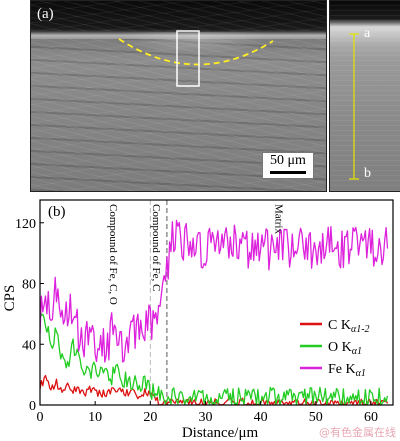  Describe the element at coordinates (367, 173) in the screenshot. I see `line-scan-end-label: b` at that location.